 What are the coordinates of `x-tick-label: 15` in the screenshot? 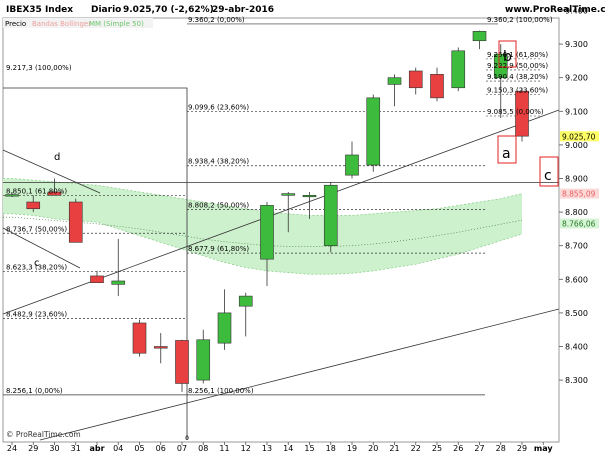 It's located at (309, 448).